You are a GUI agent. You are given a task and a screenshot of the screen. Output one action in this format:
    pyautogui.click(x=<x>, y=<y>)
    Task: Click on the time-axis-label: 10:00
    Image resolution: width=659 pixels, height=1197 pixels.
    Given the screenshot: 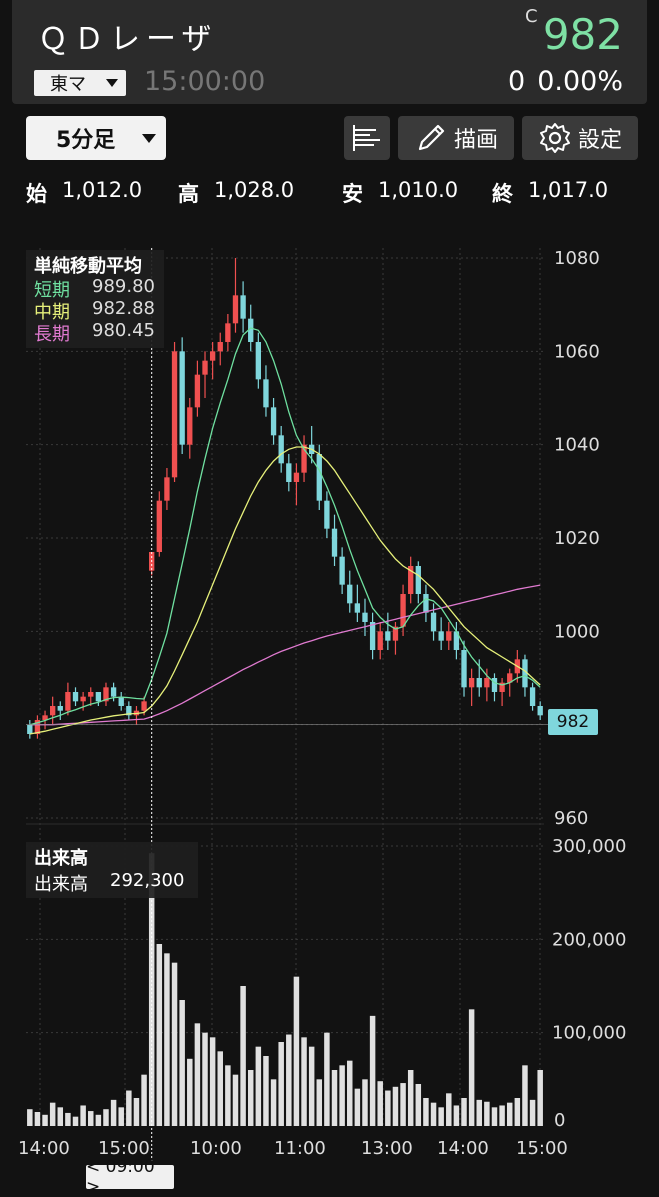 What is the action you would take?
    pyautogui.click(x=216, y=1148)
    